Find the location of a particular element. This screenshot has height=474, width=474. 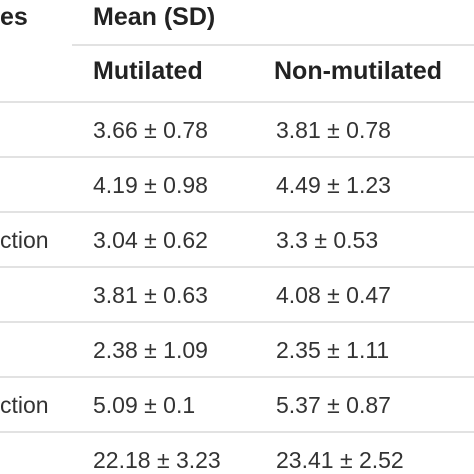

cell-non-mutilated: 3.3 ± 0.53 is located at coordinates (327, 240).